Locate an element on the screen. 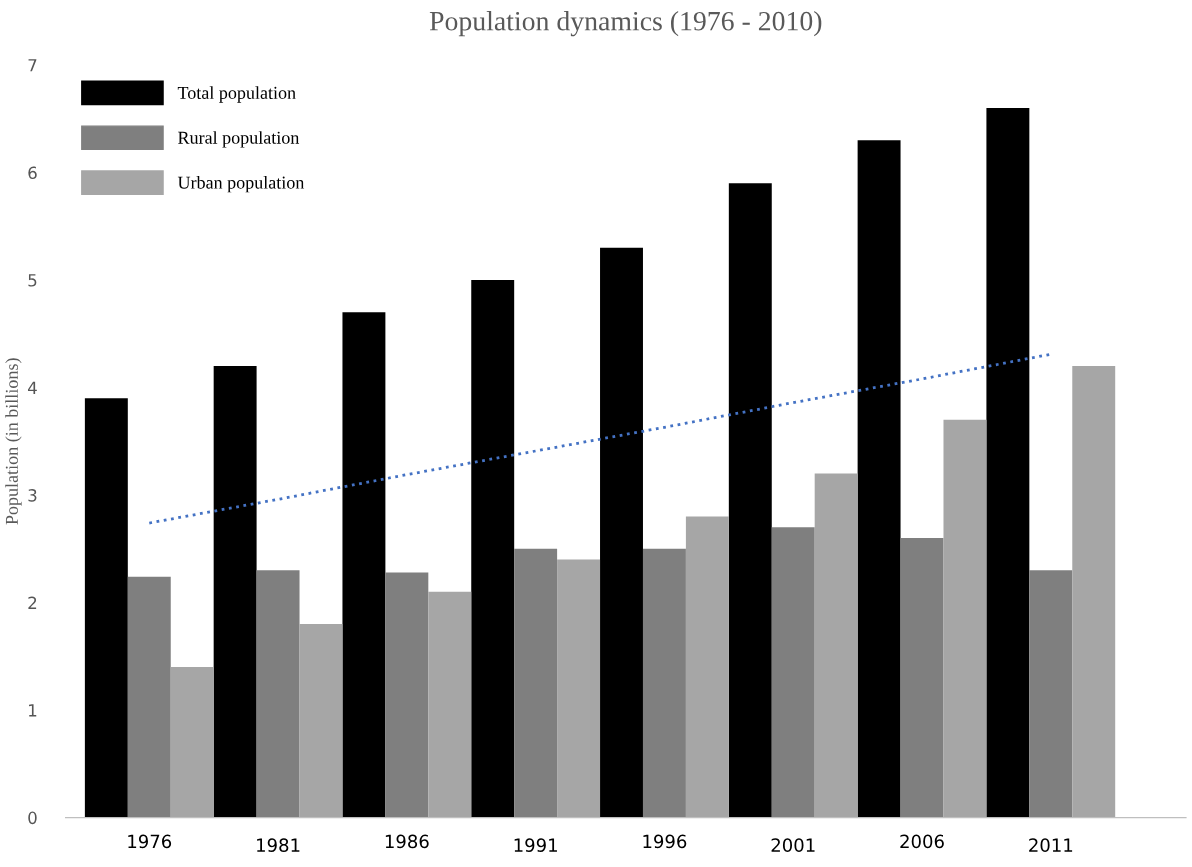 This screenshot has width=1192, height=867. legend-label: Total population is located at coordinates (236, 94).